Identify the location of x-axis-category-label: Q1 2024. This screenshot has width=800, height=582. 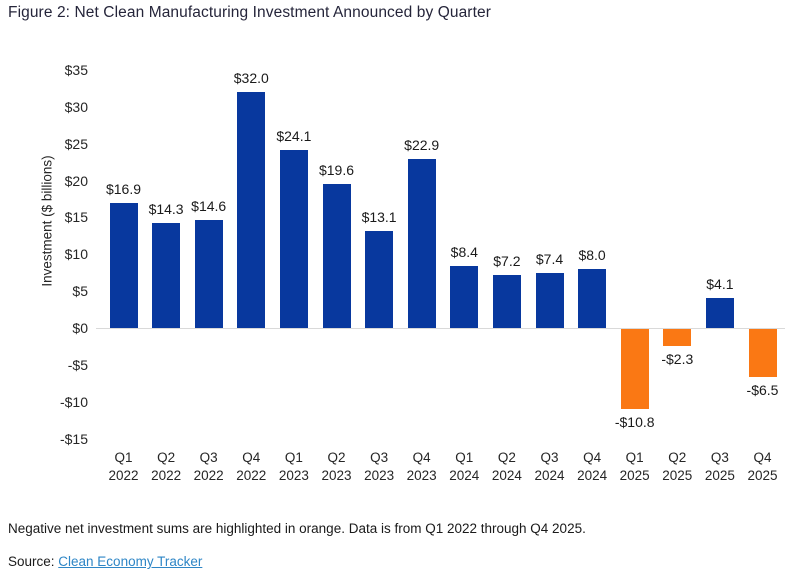
(464, 466).